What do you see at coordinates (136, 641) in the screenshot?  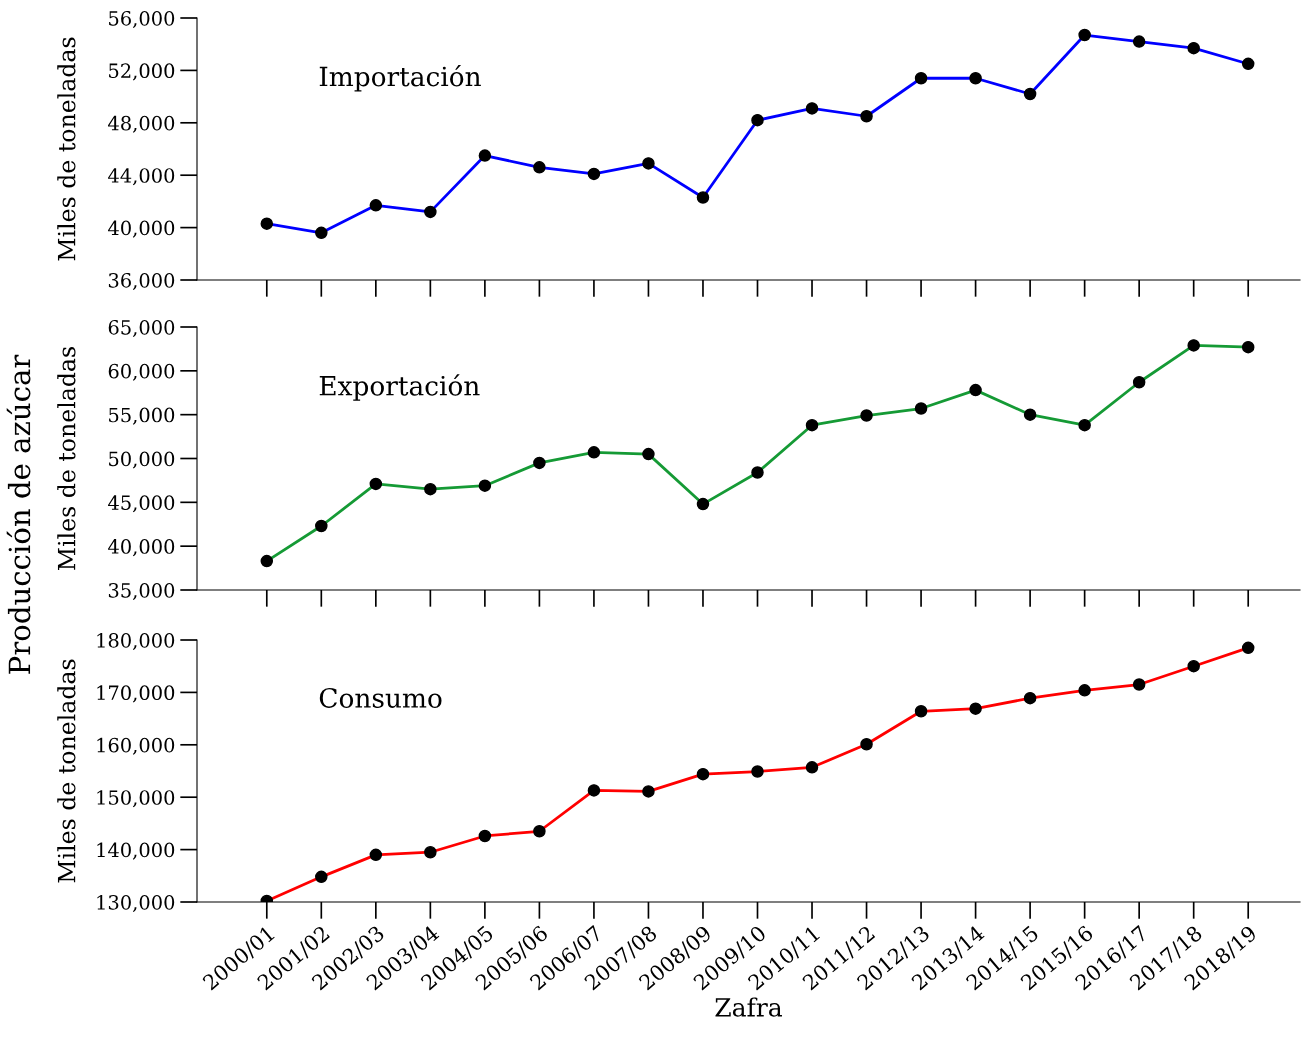 I see `y-tick-label: 180,000` at bounding box center [136, 641].